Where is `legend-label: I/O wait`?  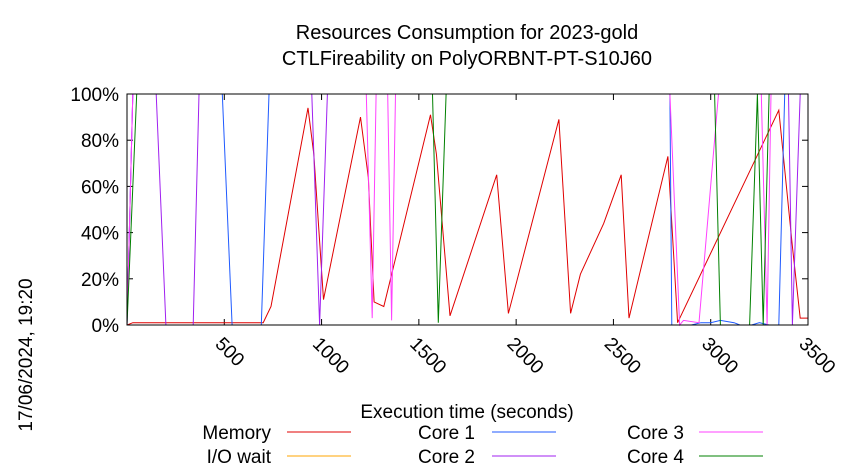
legend-label: I/O wait is located at coordinates (239, 457).